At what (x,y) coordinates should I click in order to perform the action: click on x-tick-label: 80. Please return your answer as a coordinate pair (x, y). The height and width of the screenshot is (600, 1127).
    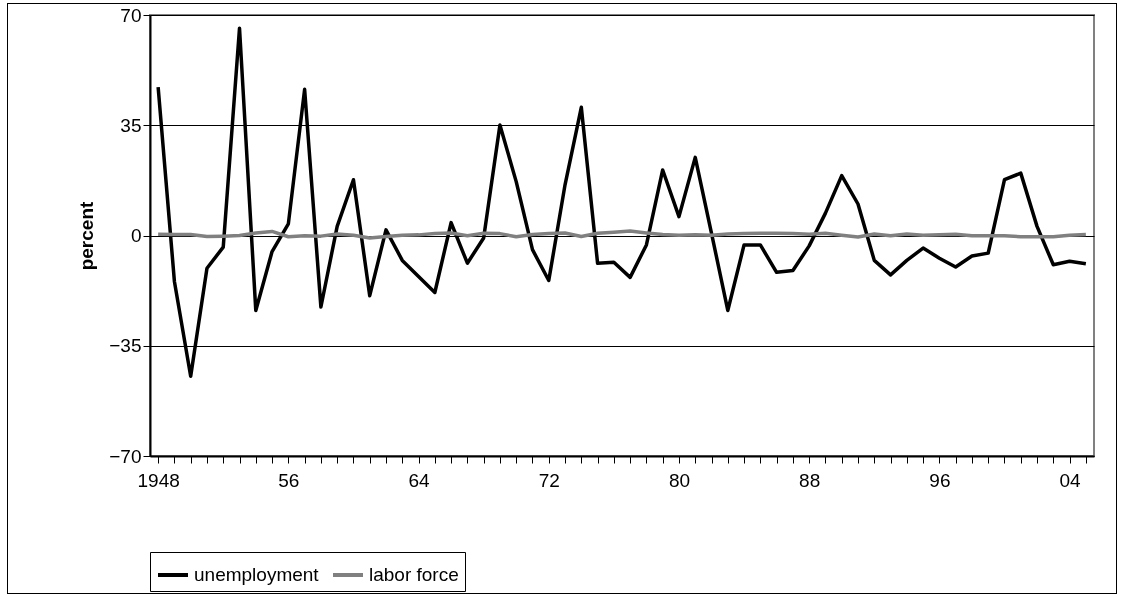
    Looking at the image, I should click on (679, 480).